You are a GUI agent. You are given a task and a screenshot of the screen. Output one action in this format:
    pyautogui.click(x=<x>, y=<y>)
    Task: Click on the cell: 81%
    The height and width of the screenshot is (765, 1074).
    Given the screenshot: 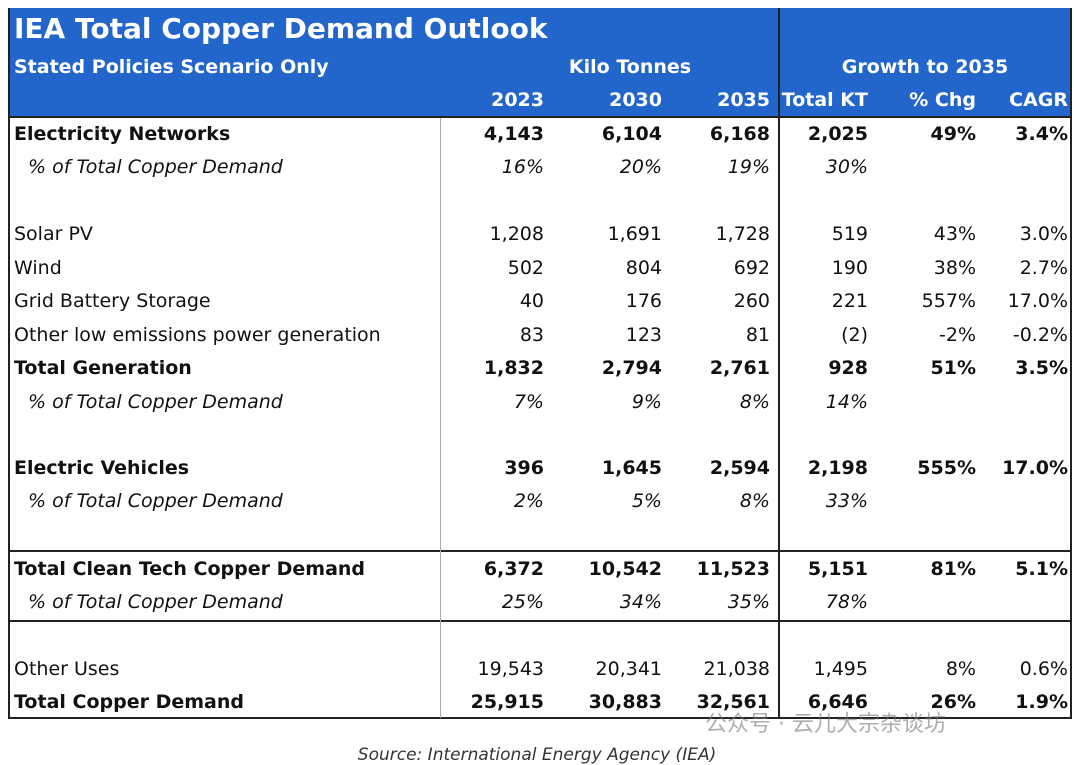 What is the action you would take?
    pyautogui.click(x=953, y=569)
    